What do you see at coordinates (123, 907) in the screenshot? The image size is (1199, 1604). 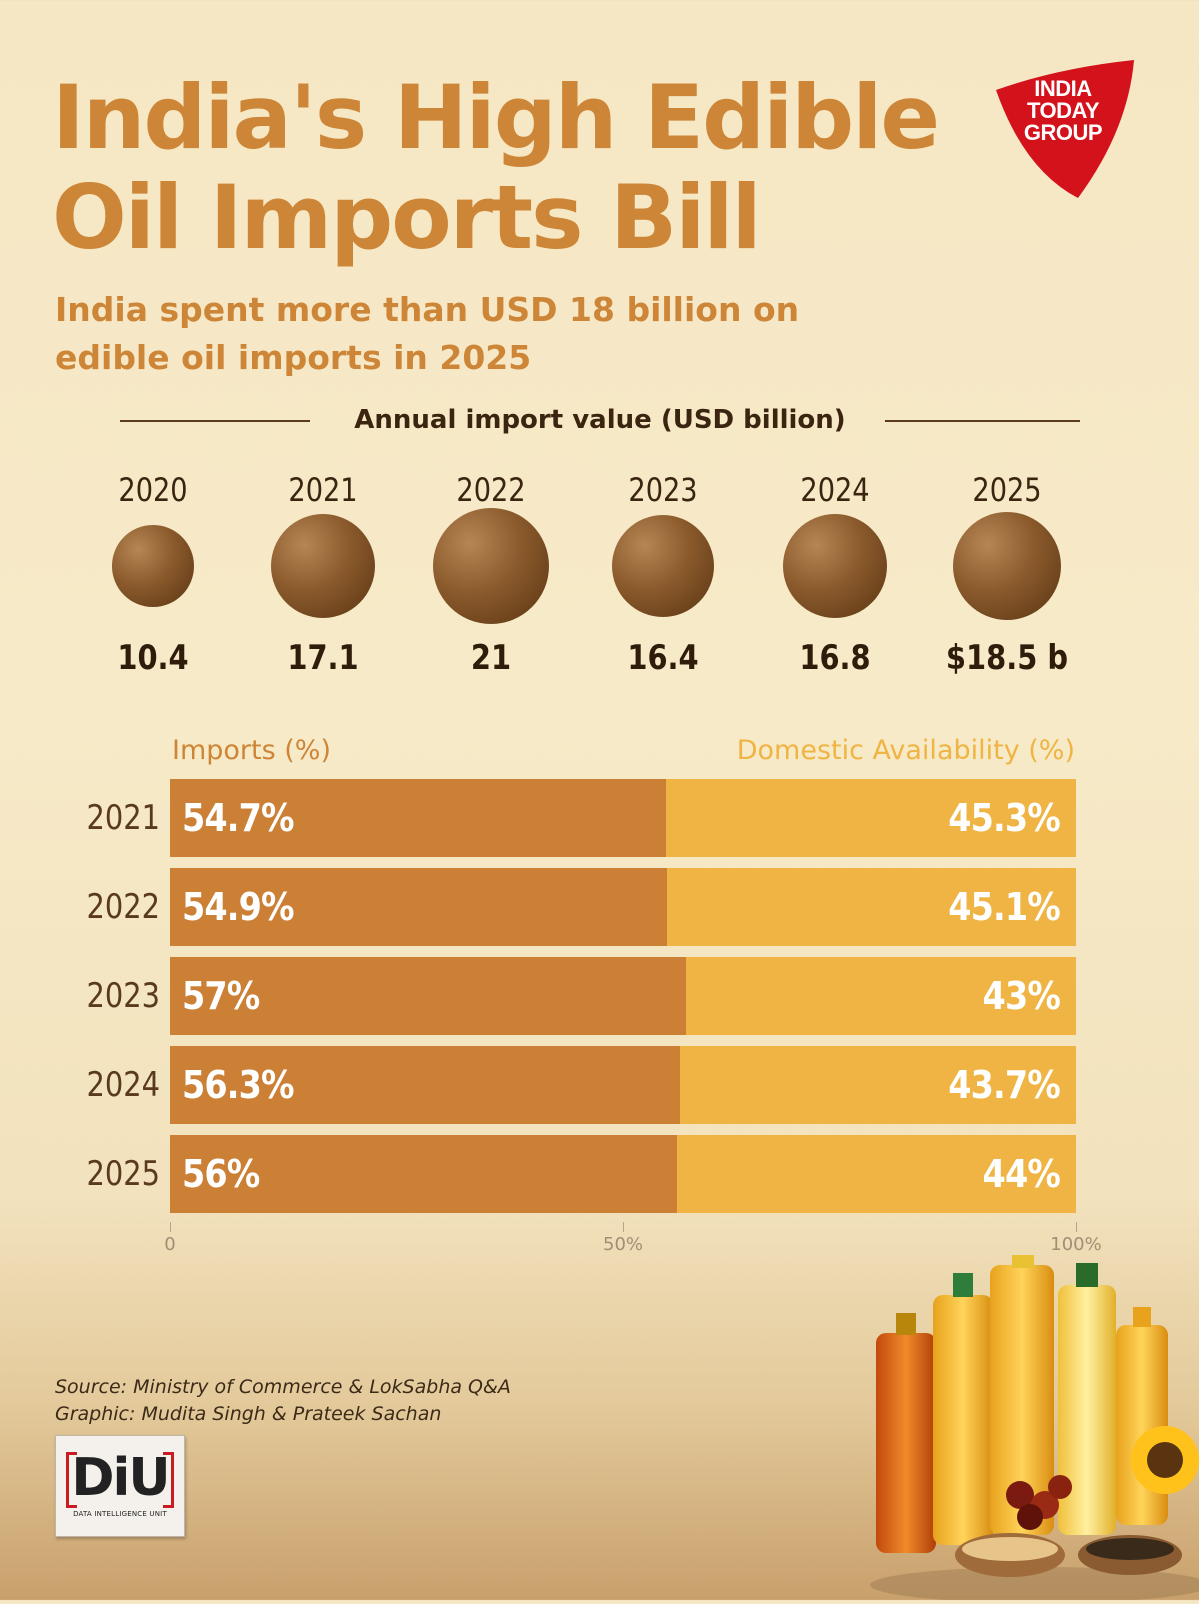 I see `bar-year-label: 2022` at bounding box center [123, 907].